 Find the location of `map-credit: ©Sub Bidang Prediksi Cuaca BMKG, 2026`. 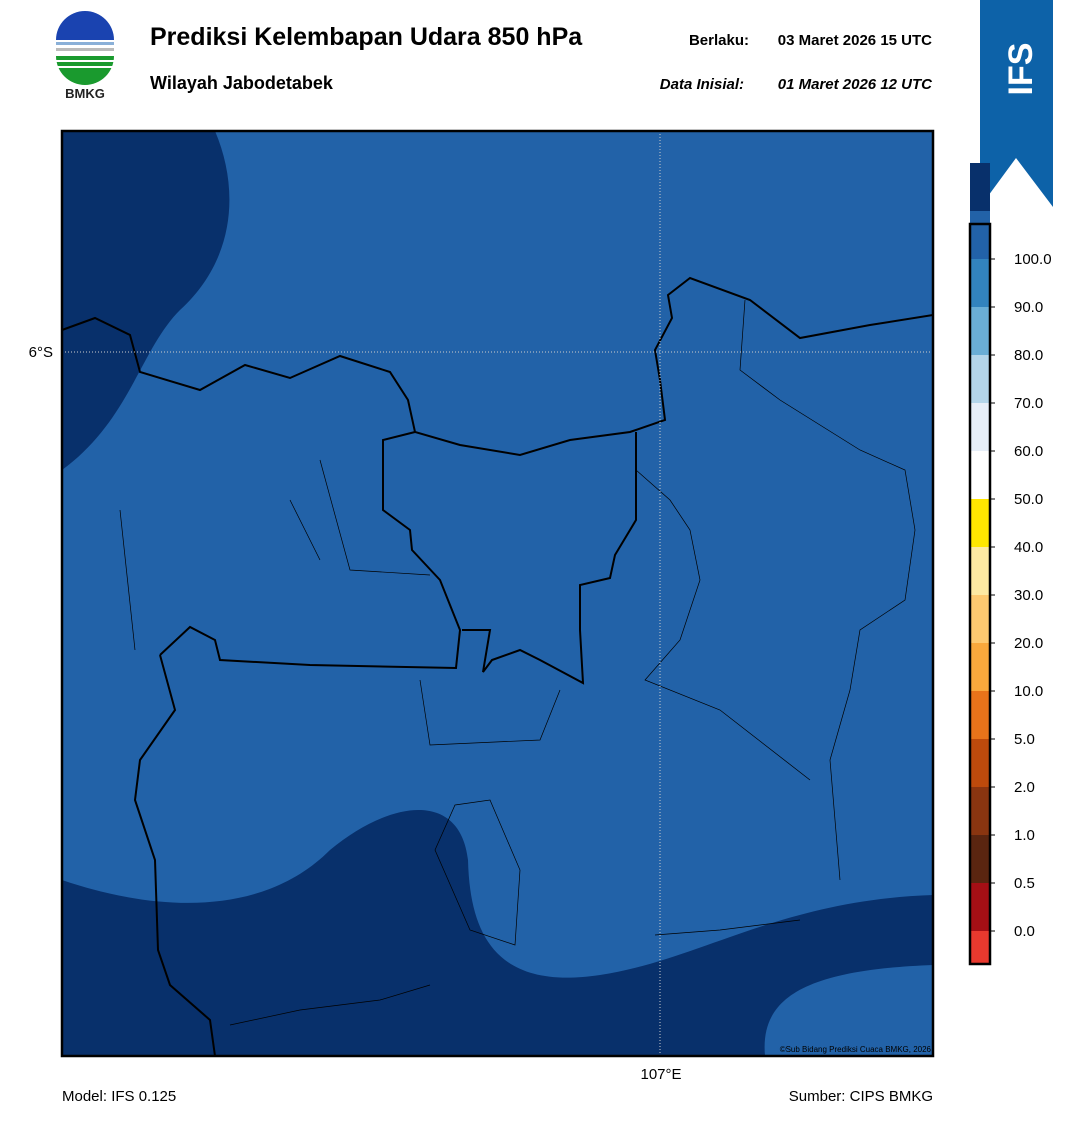

map-credit: ©Sub Bidang Prediksi Cuaca BMKG, 2026 is located at coordinates (856, 1049).